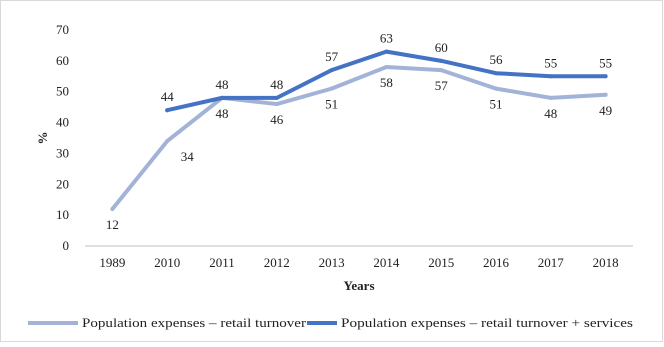  What do you see at coordinates (277, 119) in the screenshot?
I see `data-label-retail-turnover: 46` at bounding box center [277, 119].